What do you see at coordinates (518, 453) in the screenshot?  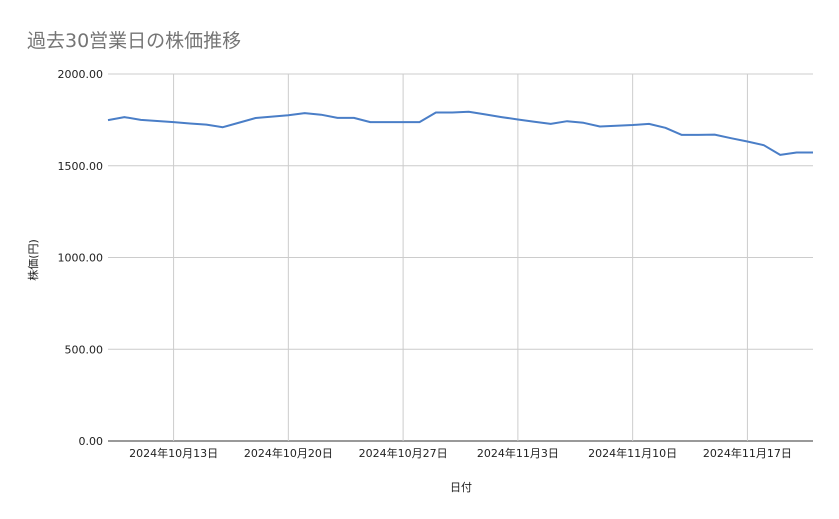 I see `x-tick-label: 2024年11月3日` at bounding box center [518, 453].